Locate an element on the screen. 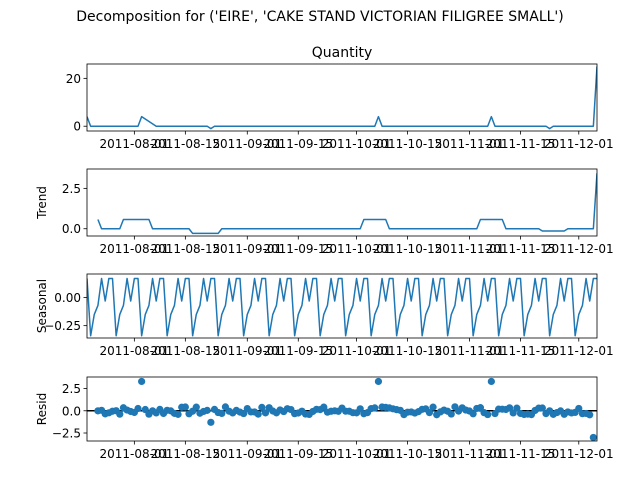 This screenshot has width=640, height=480. plot-area-observed is located at coordinates (342, 98).